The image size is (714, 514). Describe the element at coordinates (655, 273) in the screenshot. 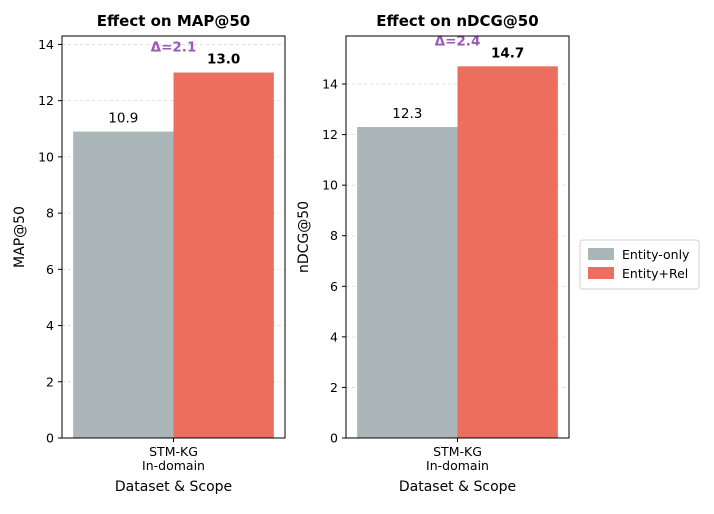

I see `legend-label: Entity+Rel` at that location.